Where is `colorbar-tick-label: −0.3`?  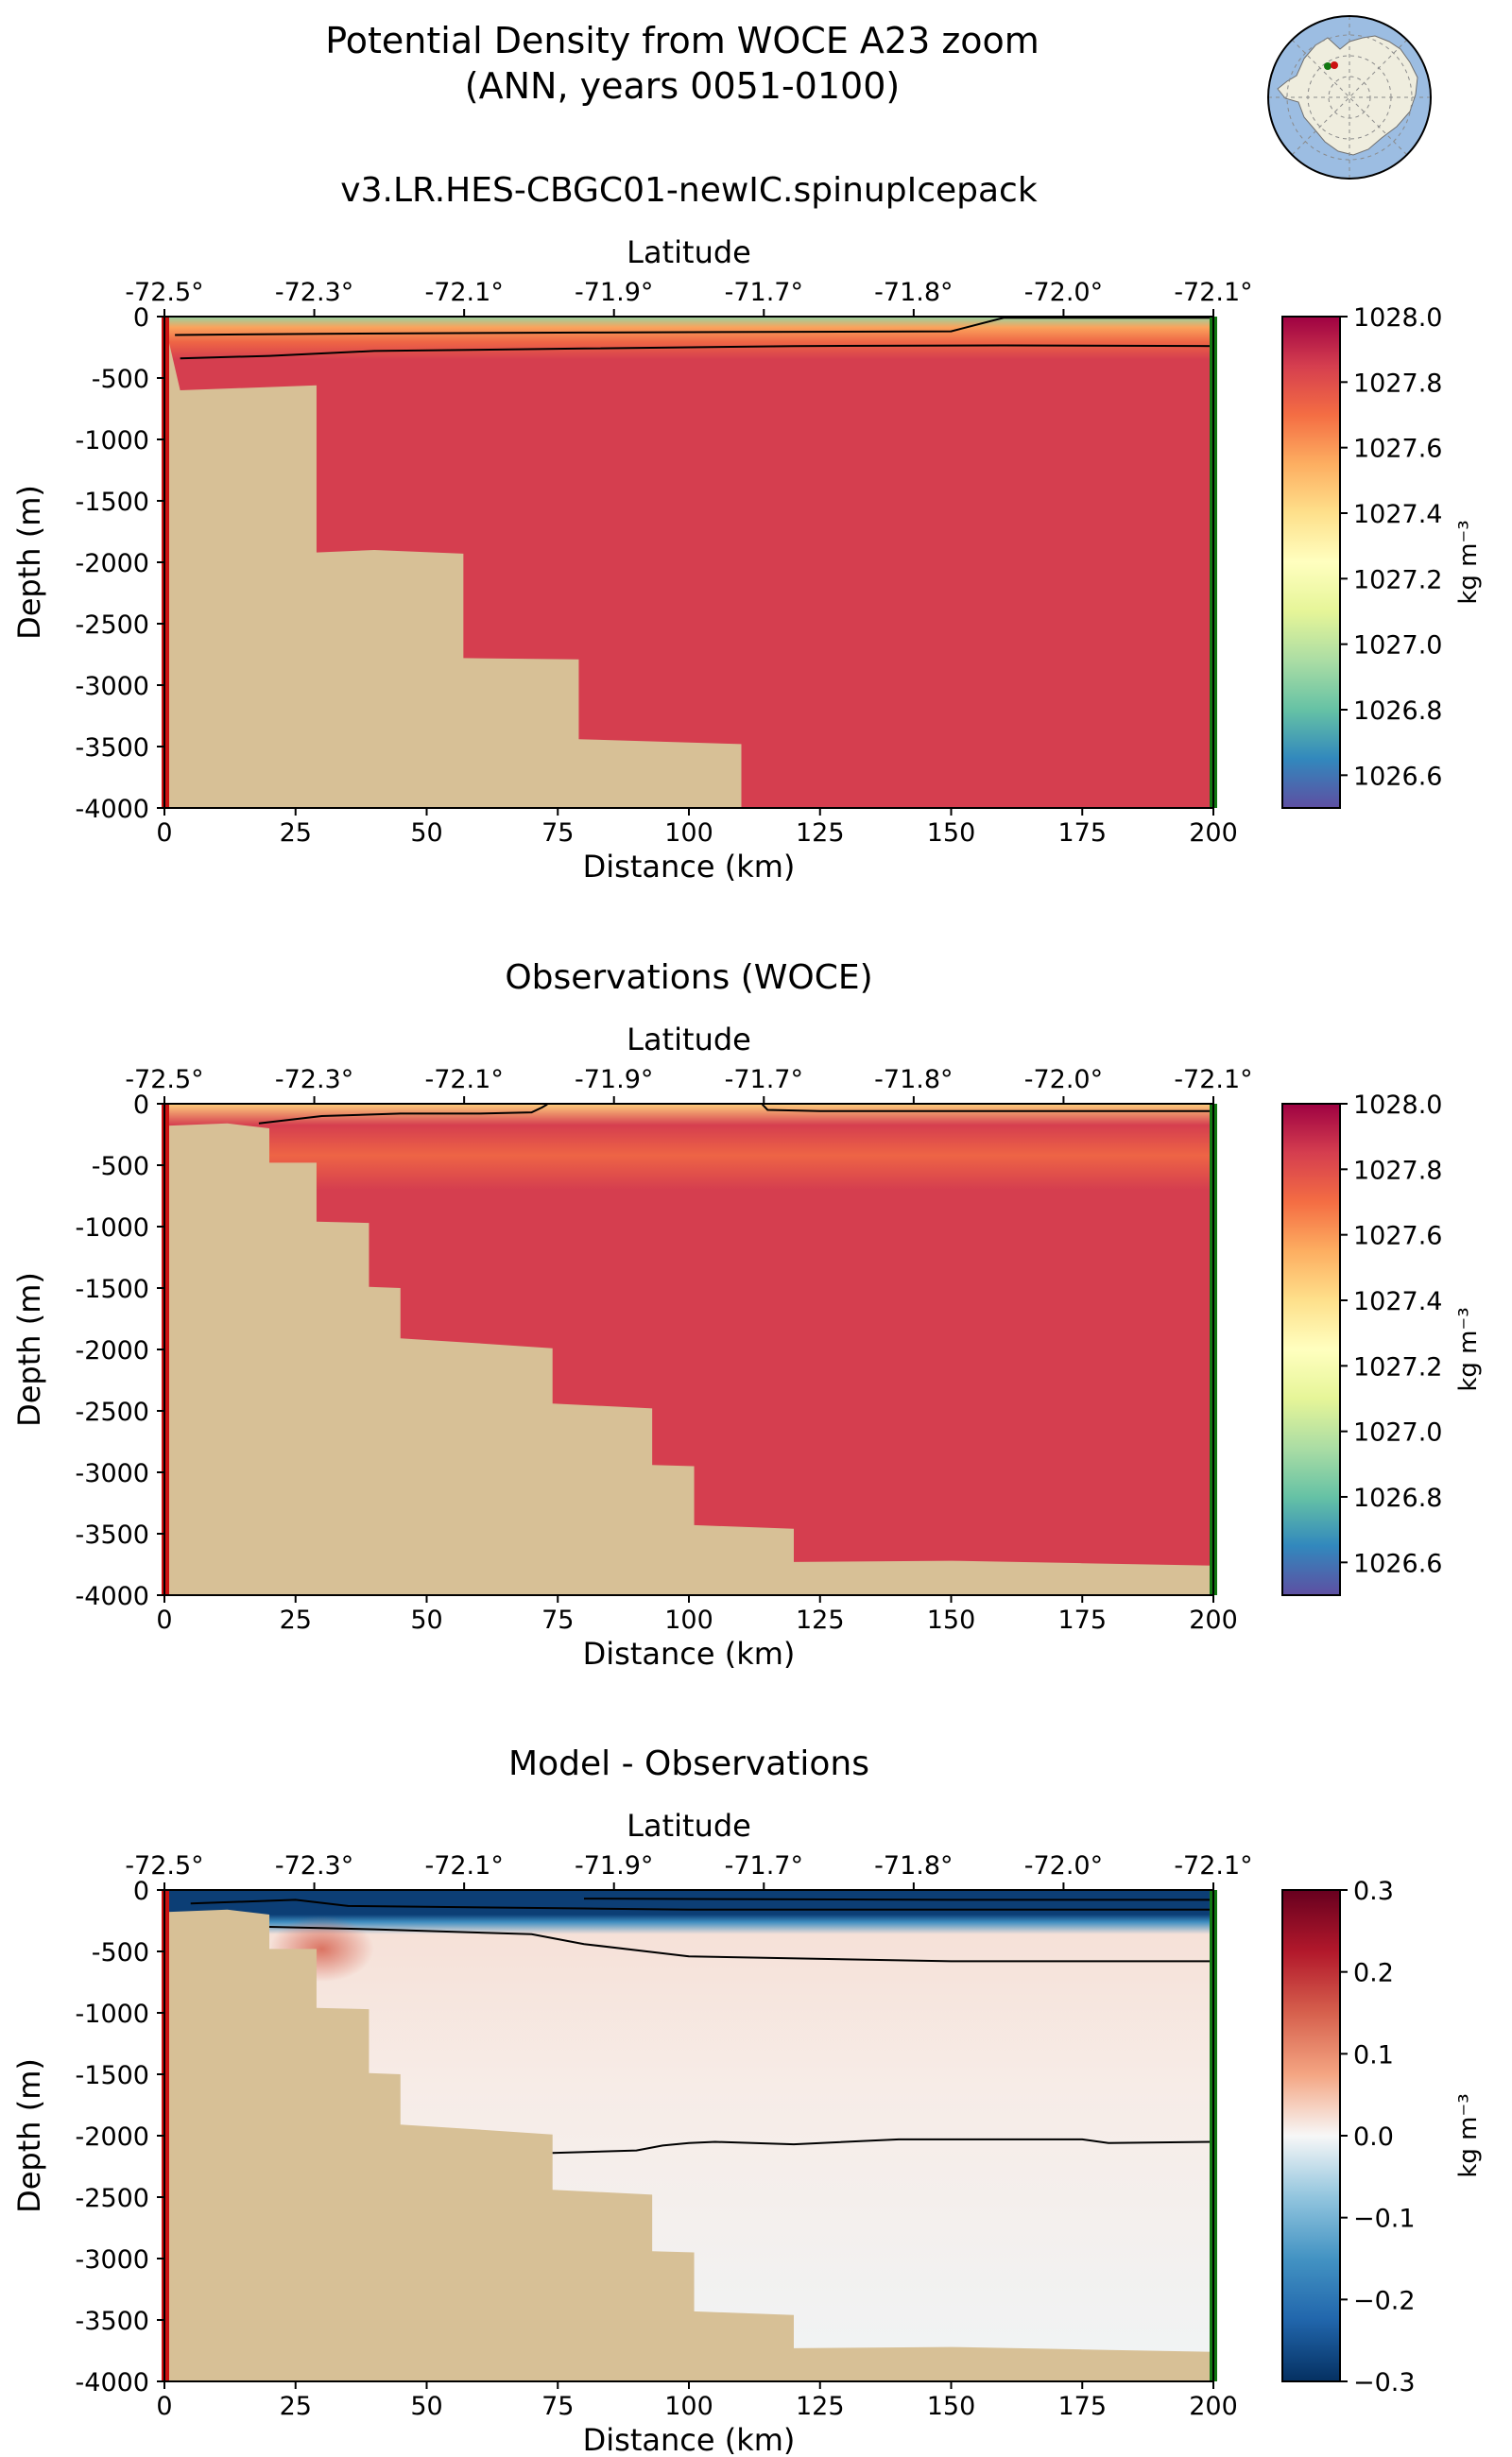
colorbar-tick-label: −0.3 is located at coordinates (1384, 2382).